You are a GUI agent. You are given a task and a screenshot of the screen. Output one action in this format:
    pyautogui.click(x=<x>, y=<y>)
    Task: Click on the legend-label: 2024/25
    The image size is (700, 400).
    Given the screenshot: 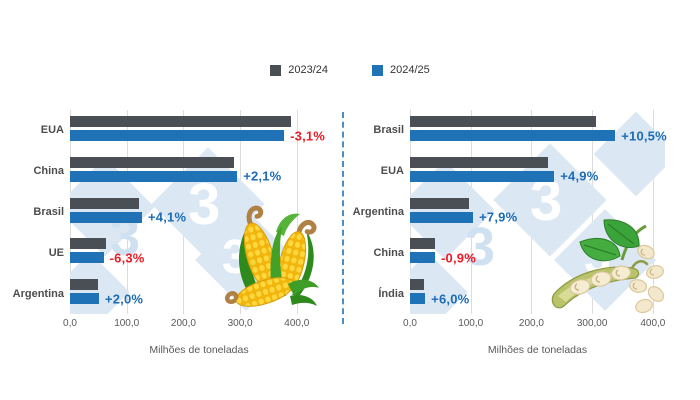 What is the action you would take?
    pyautogui.click(x=410, y=70)
    